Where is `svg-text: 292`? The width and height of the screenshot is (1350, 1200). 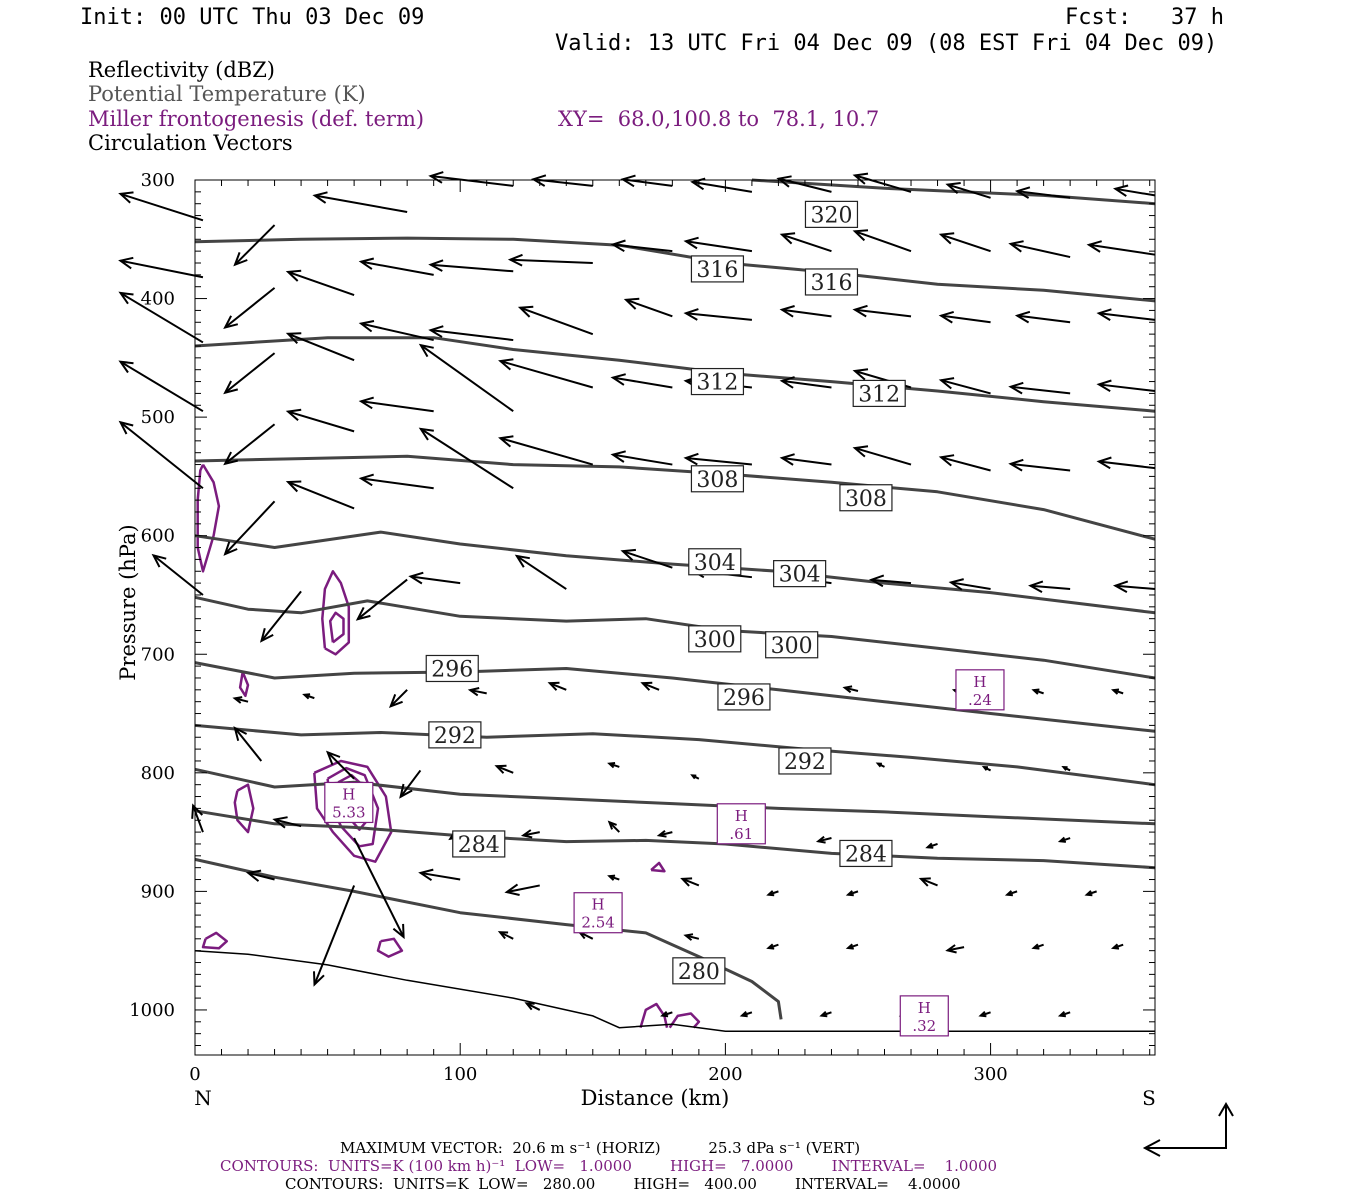
svg-text: 292 is located at coordinates (455, 736).